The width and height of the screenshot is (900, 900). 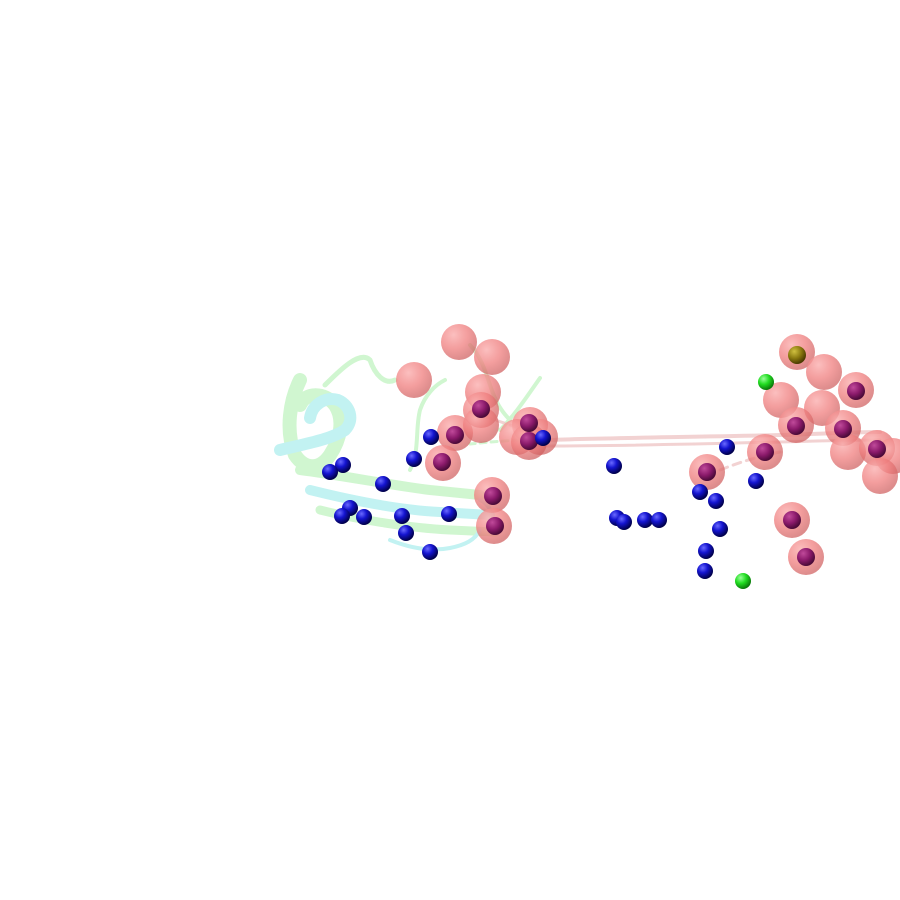 I want to click on olive-atom-sphere, so click(x=797, y=355).